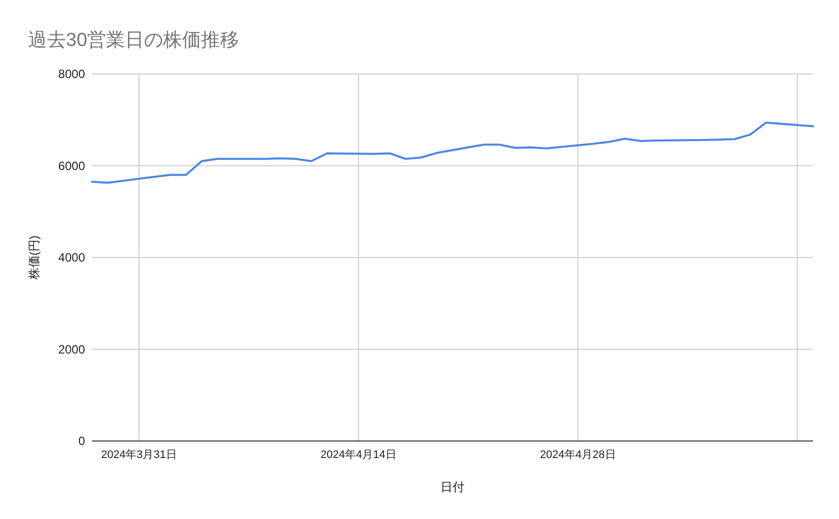 The width and height of the screenshot is (839, 519). What do you see at coordinates (72, 165) in the screenshot?
I see `y-tick-label: 6000` at bounding box center [72, 165].